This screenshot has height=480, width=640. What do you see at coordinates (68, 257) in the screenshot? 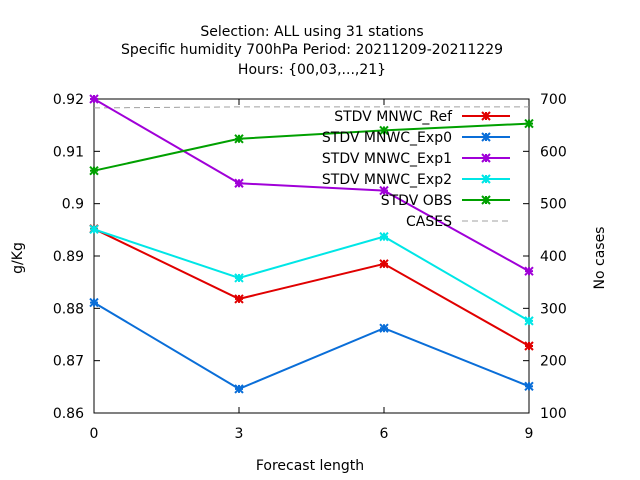
I see `y-tick-label: 0.89` at bounding box center [68, 257].